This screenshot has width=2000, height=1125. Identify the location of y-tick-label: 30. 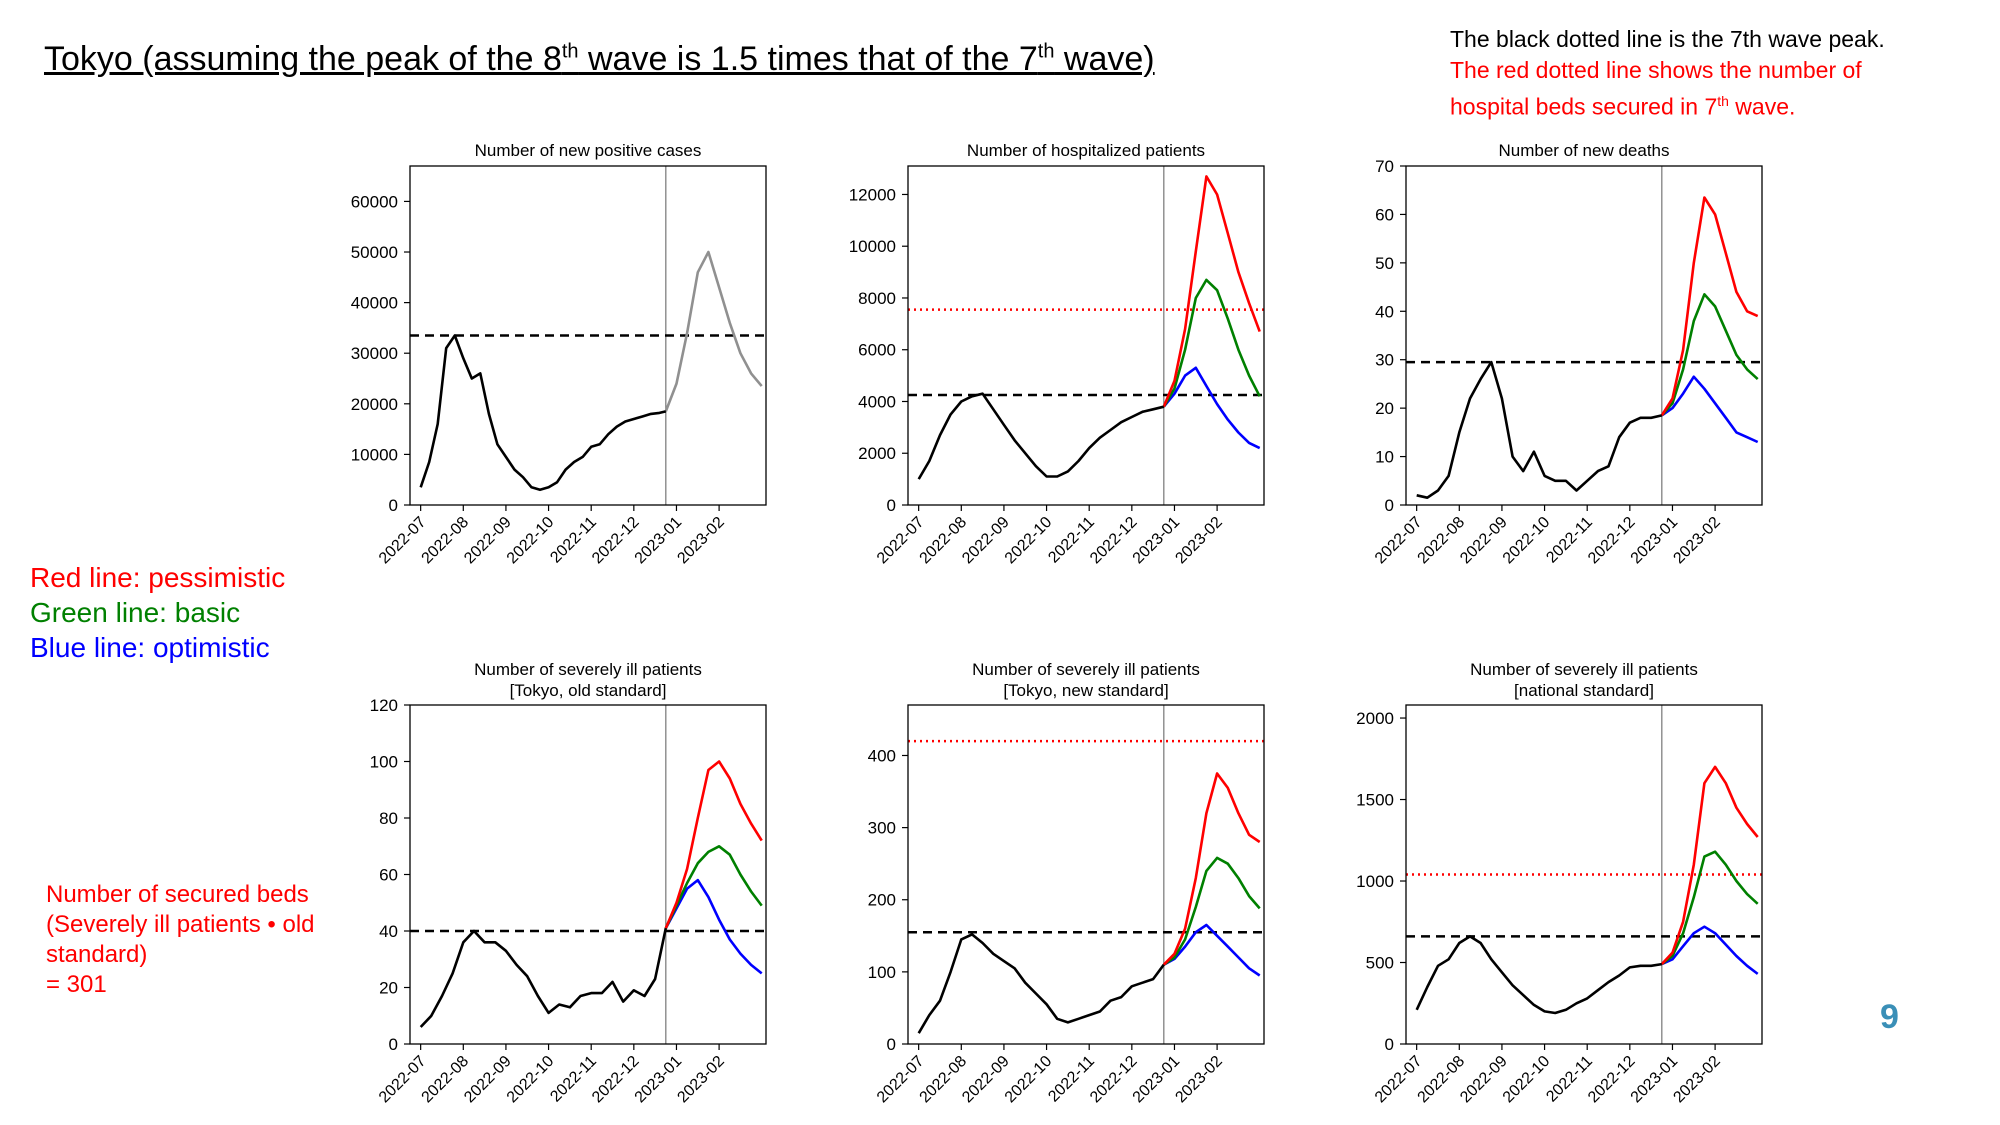
(1384, 360).